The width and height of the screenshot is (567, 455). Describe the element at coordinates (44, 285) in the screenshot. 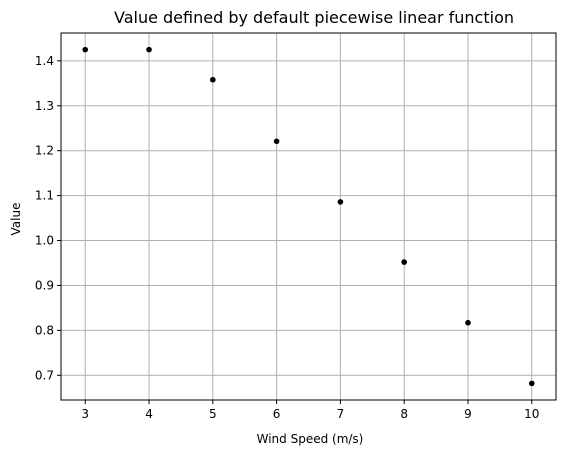

I see `y-tick-label: 0.9` at that location.